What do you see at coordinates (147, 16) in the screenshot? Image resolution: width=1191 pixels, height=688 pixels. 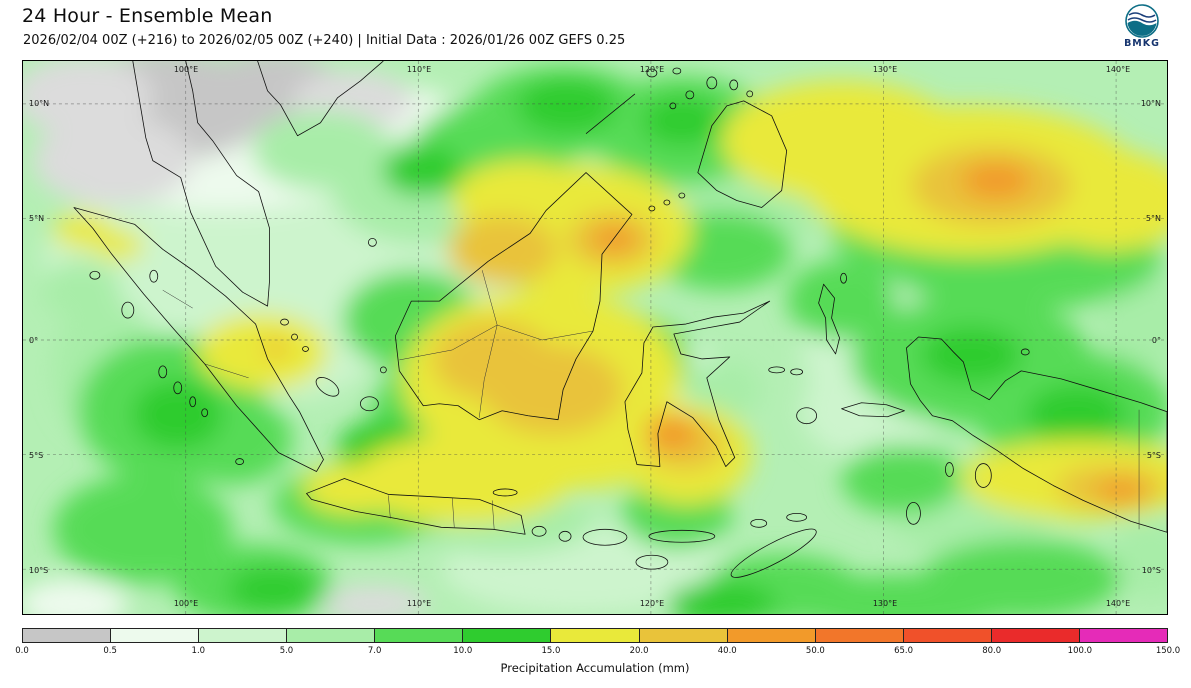 I see `page-title: 24 Hour - Ensemble Mean` at bounding box center [147, 16].